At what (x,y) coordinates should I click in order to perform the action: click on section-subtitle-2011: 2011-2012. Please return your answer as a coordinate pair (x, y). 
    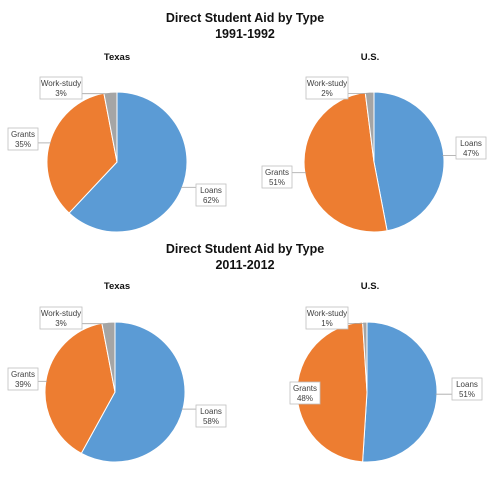
    Looking at the image, I should click on (244, 265).